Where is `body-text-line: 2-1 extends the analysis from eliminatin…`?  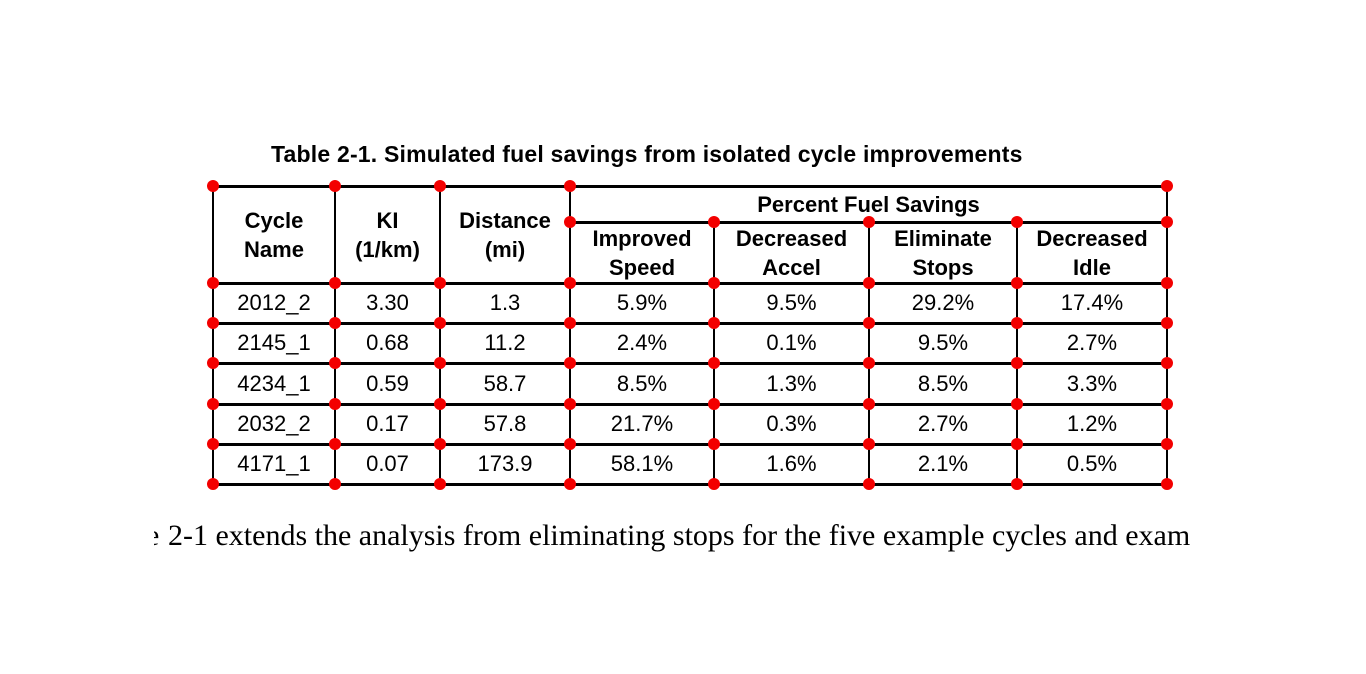 body-text-line: 2-1 extends the analysis from eliminatin… is located at coordinates (679, 535).